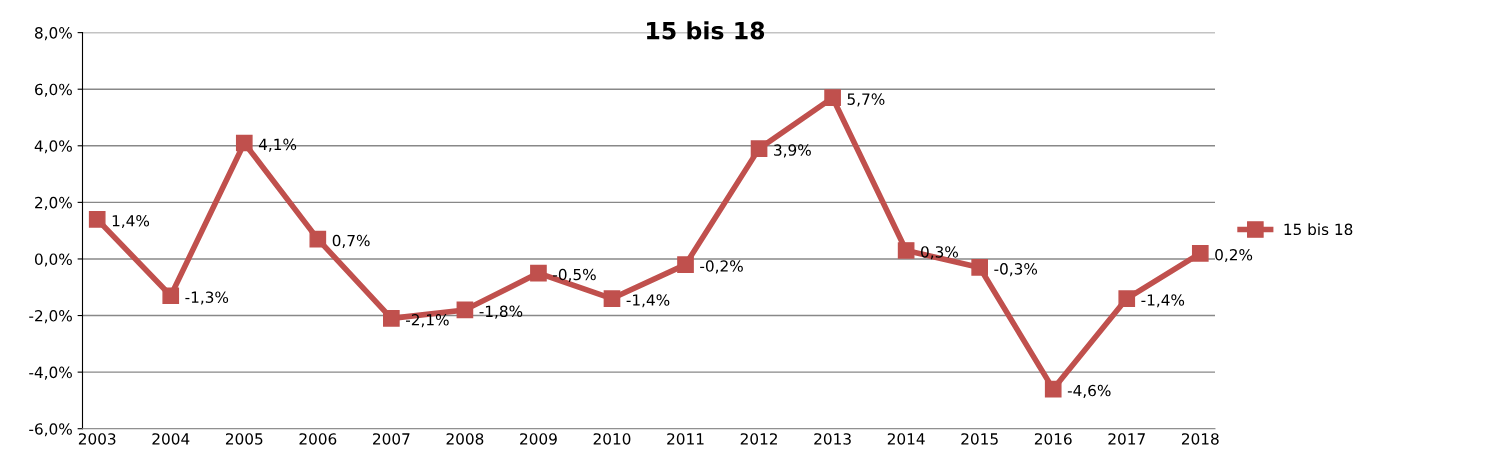 This screenshot has height=466, width=1500. Describe the element at coordinates (758, 439) in the screenshot. I see `x-tick-label: 2012` at that location.